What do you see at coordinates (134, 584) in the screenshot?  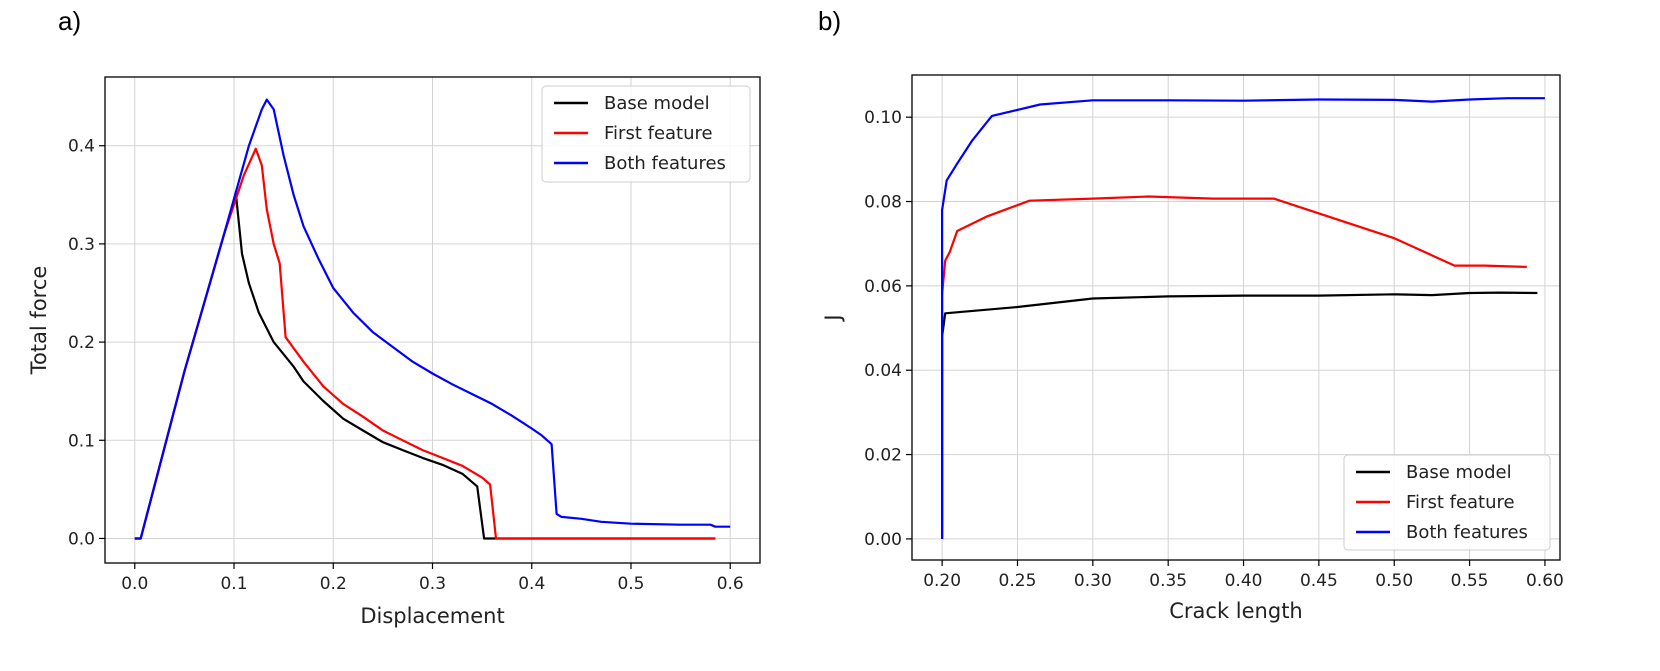 I see `x-tick-label: 0.0` at bounding box center [134, 584].